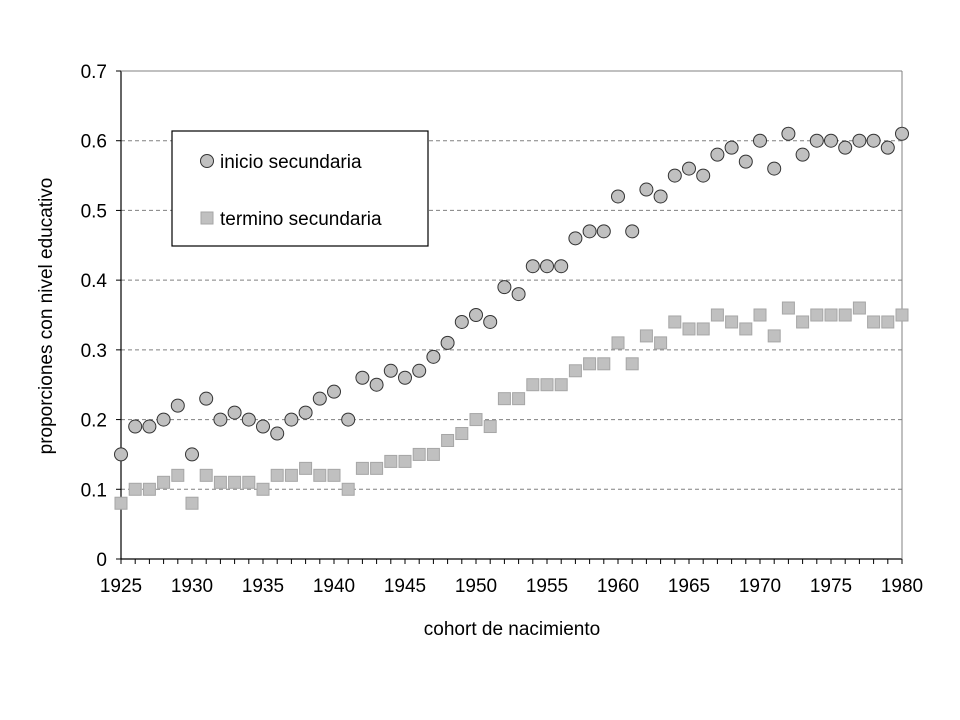 The height and width of the screenshot is (720, 960). I want to click on x-tick-label: 1960, so click(618, 586).